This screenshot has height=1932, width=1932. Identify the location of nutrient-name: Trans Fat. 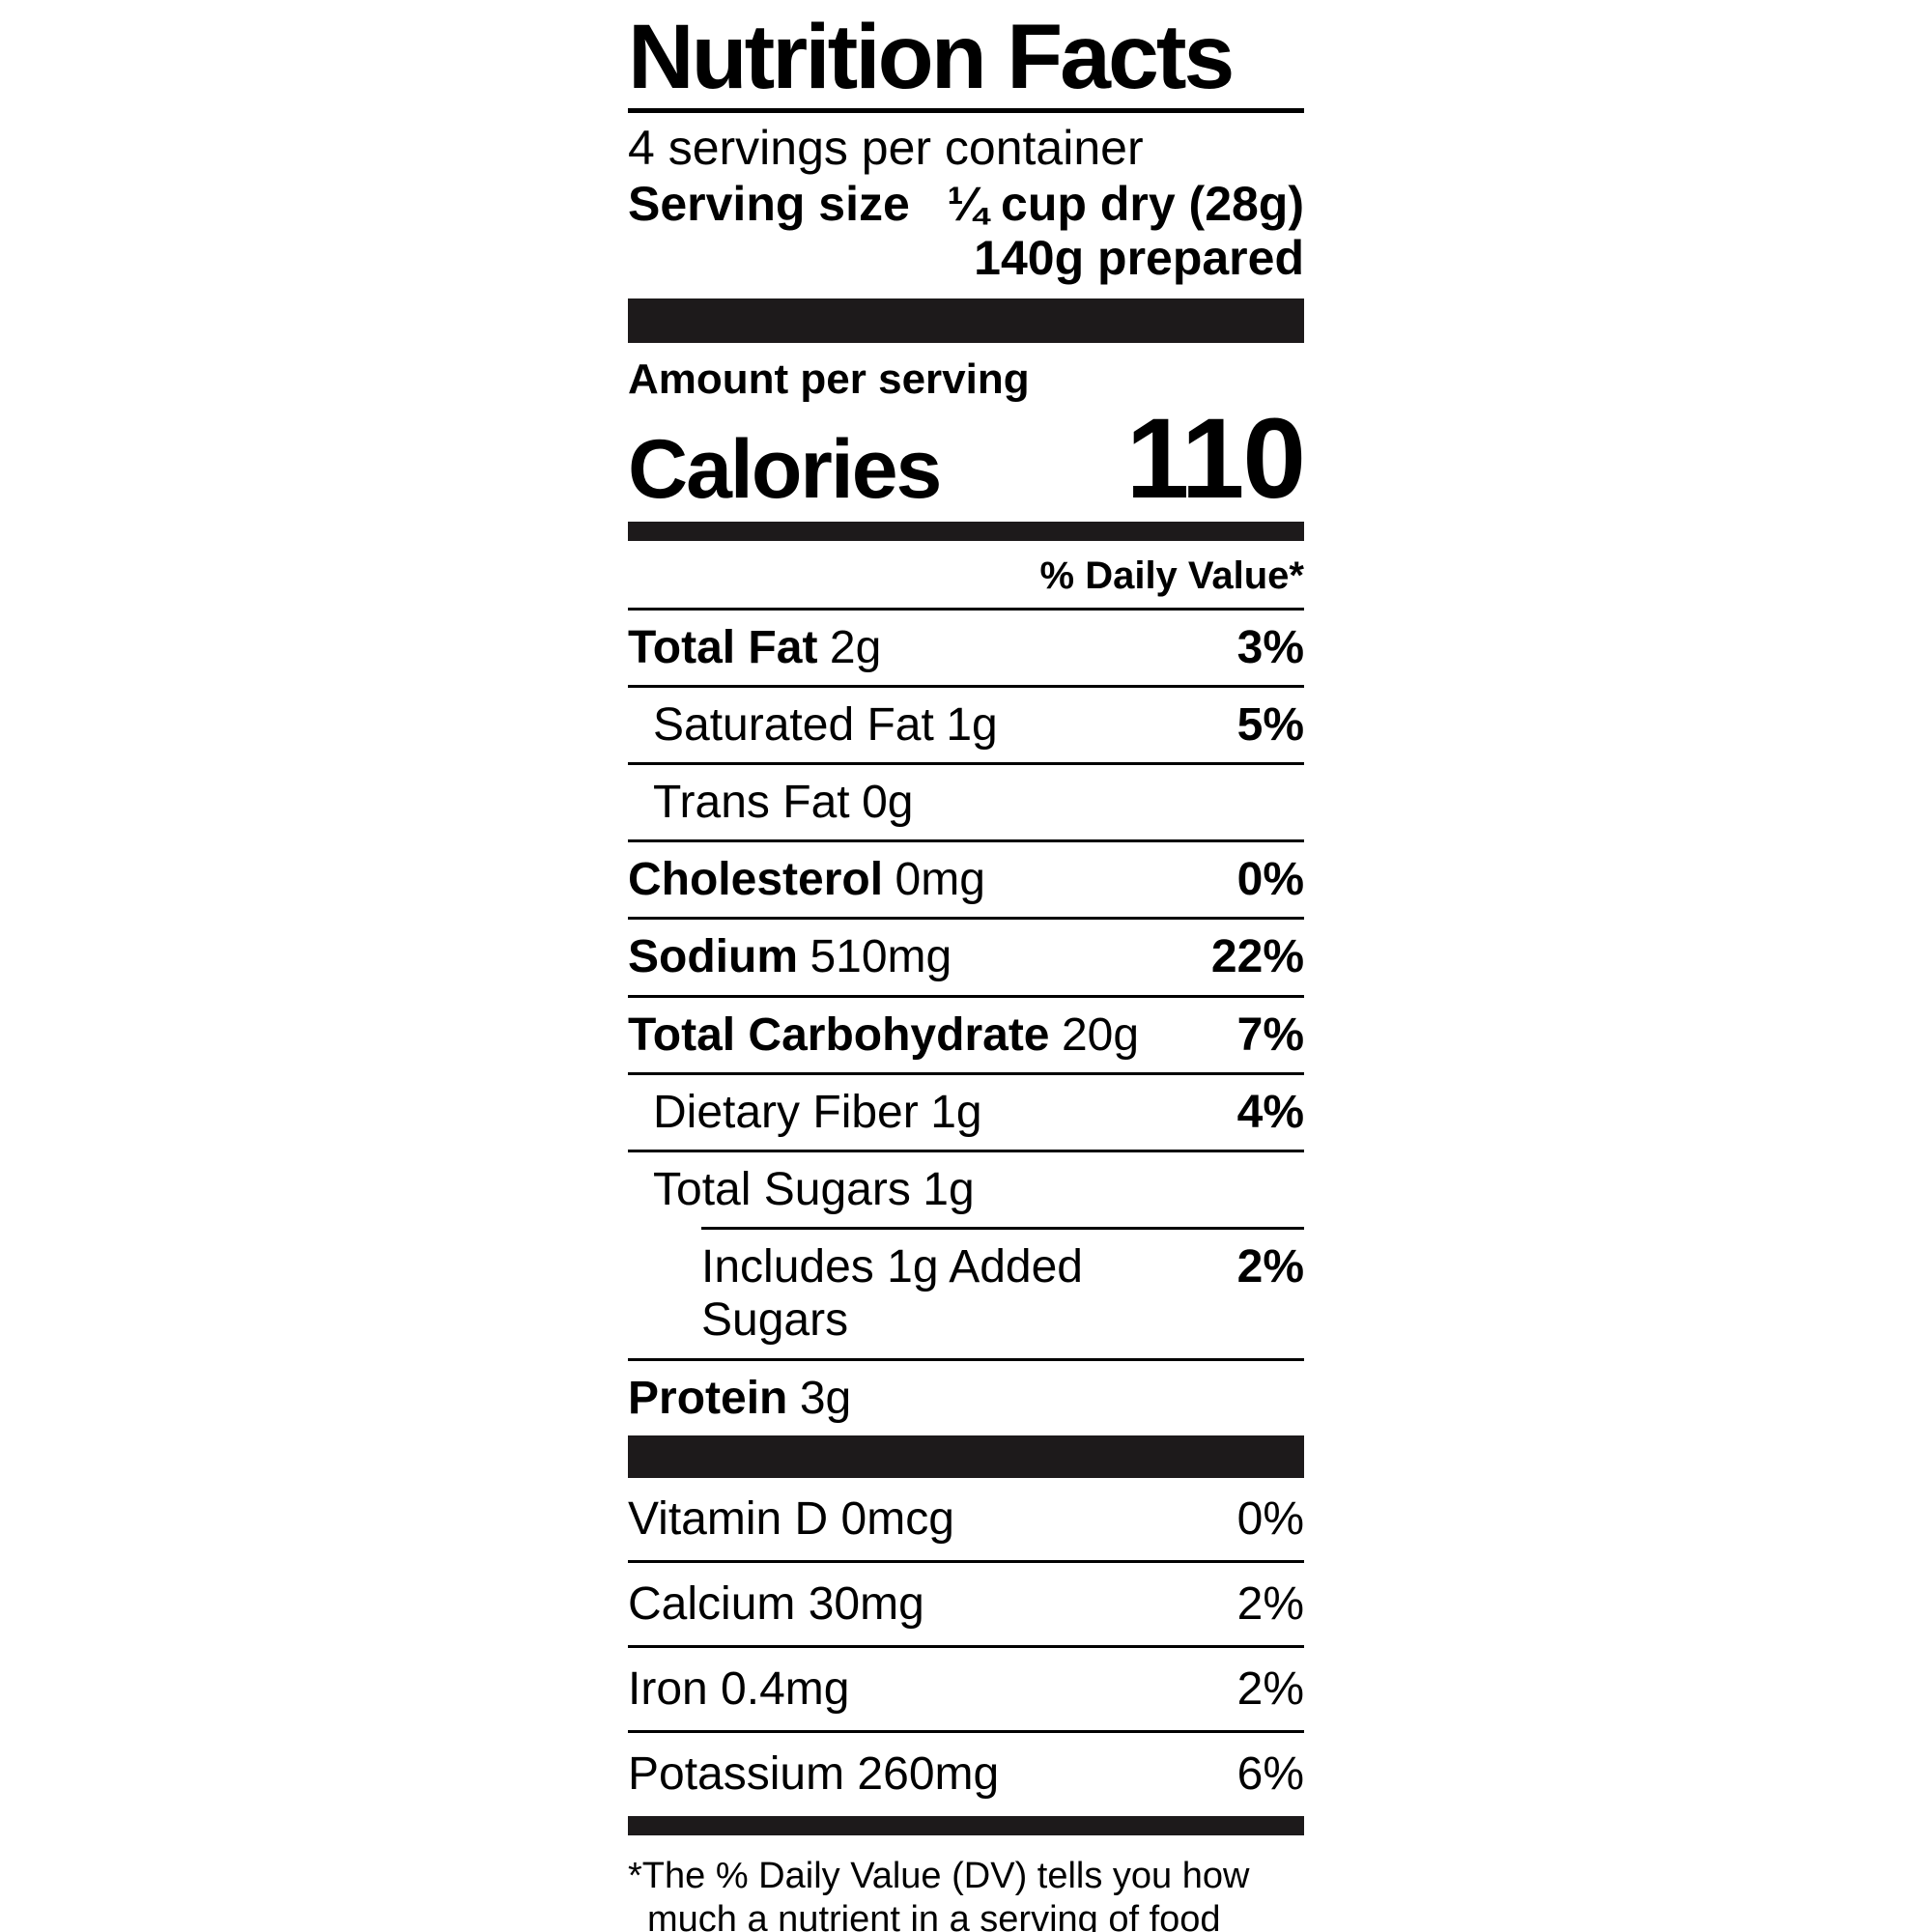
(751, 803).